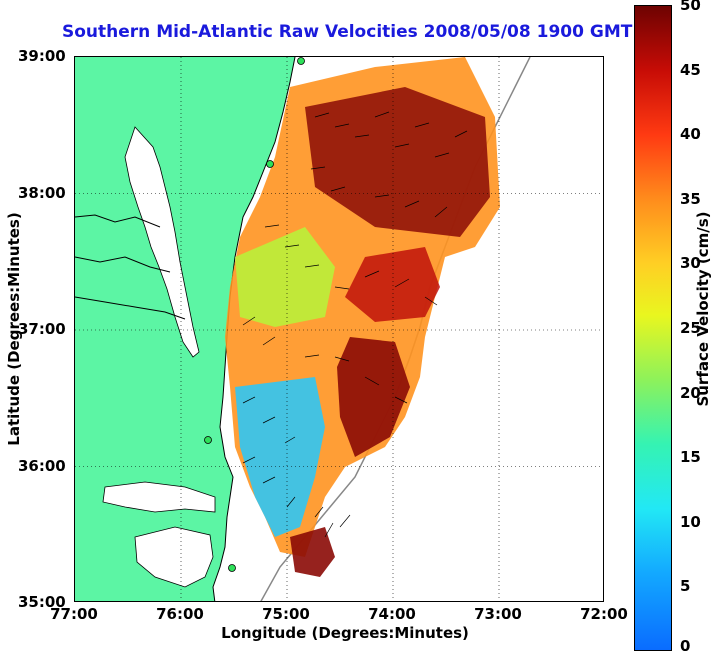  I want to click on coastline, so click(254, 329).